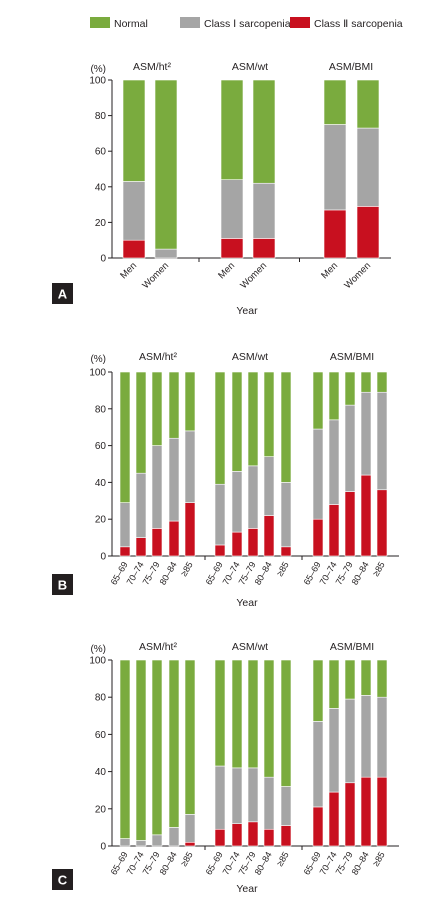  Describe the element at coordinates (352, 647) in the screenshot. I see `group-title-c-asm-bmi: ASM/BMI` at that location.